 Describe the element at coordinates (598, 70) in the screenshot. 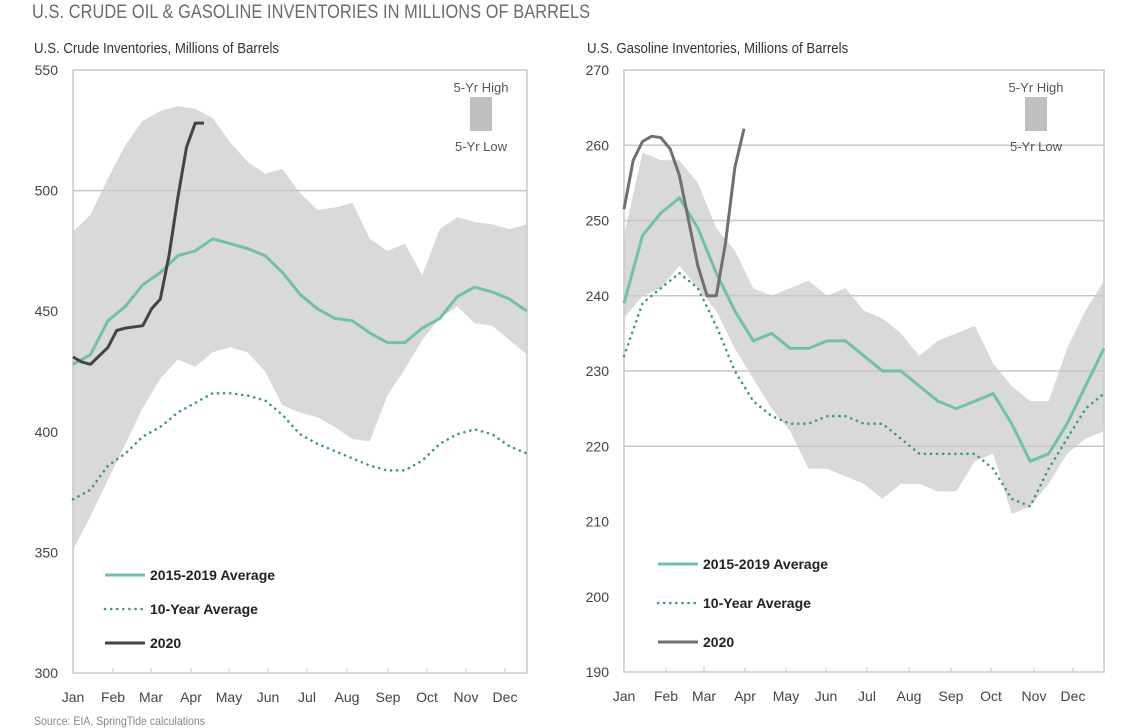

I see `gasoline-y-tick-label: 270` at that location.